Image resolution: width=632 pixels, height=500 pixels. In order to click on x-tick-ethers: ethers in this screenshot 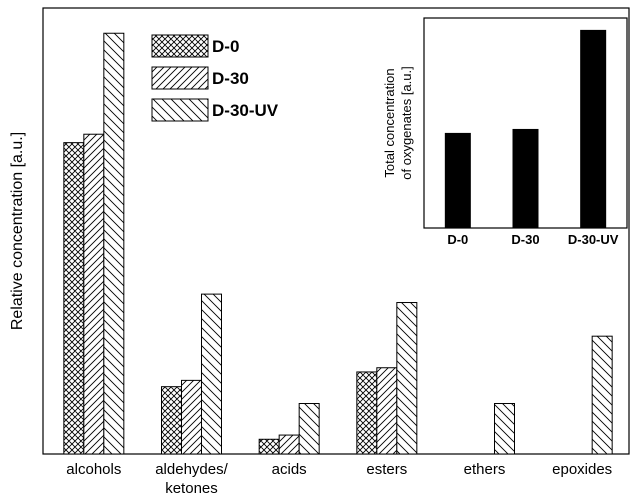, I will do `click(485, 469)`.